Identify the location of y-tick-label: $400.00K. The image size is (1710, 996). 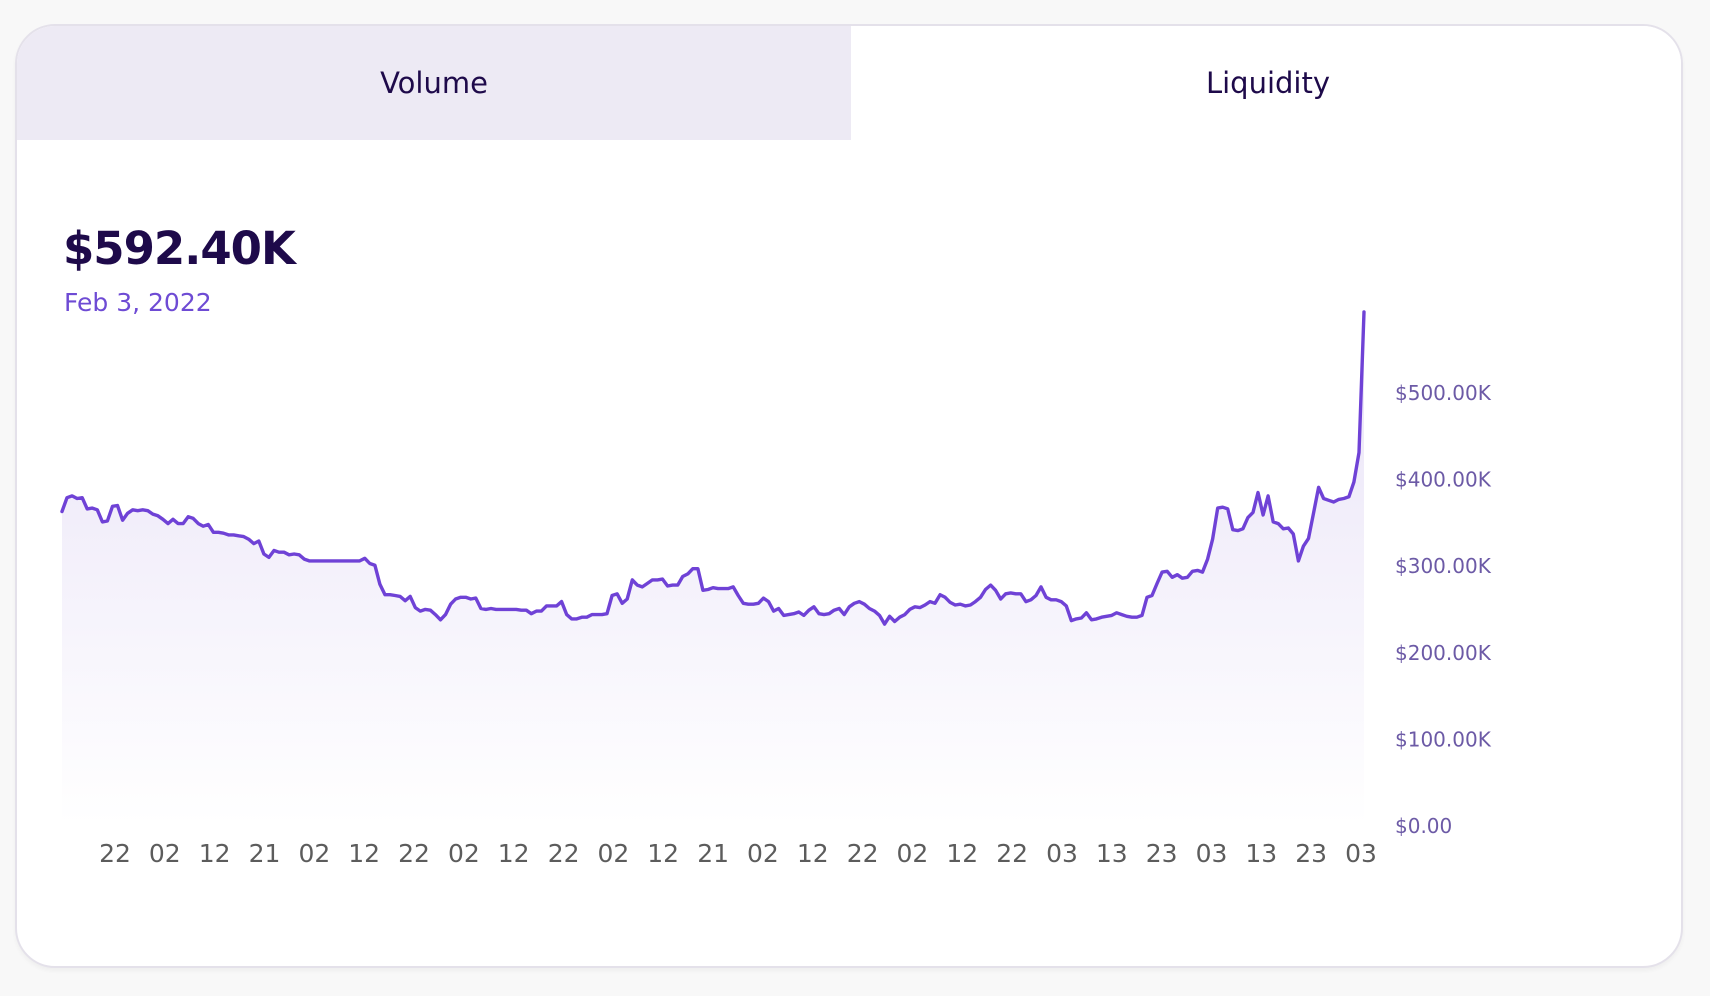
(1443, 480).